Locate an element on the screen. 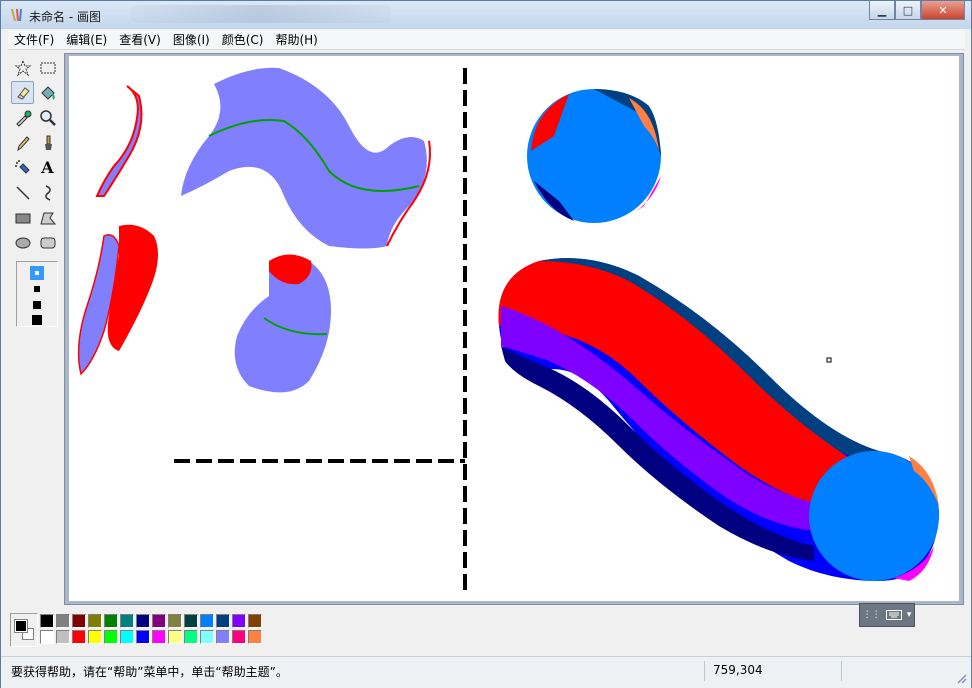 This screenshot has width=972, height=688. curve-tool is located at coordinates (47, 192).